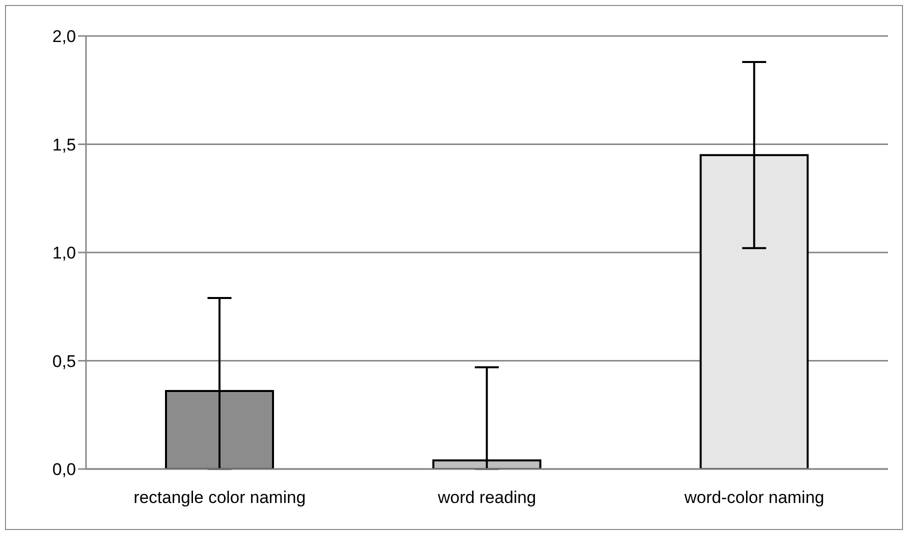  I want to click on y-tick-label: 1,0, so click(64, 253).